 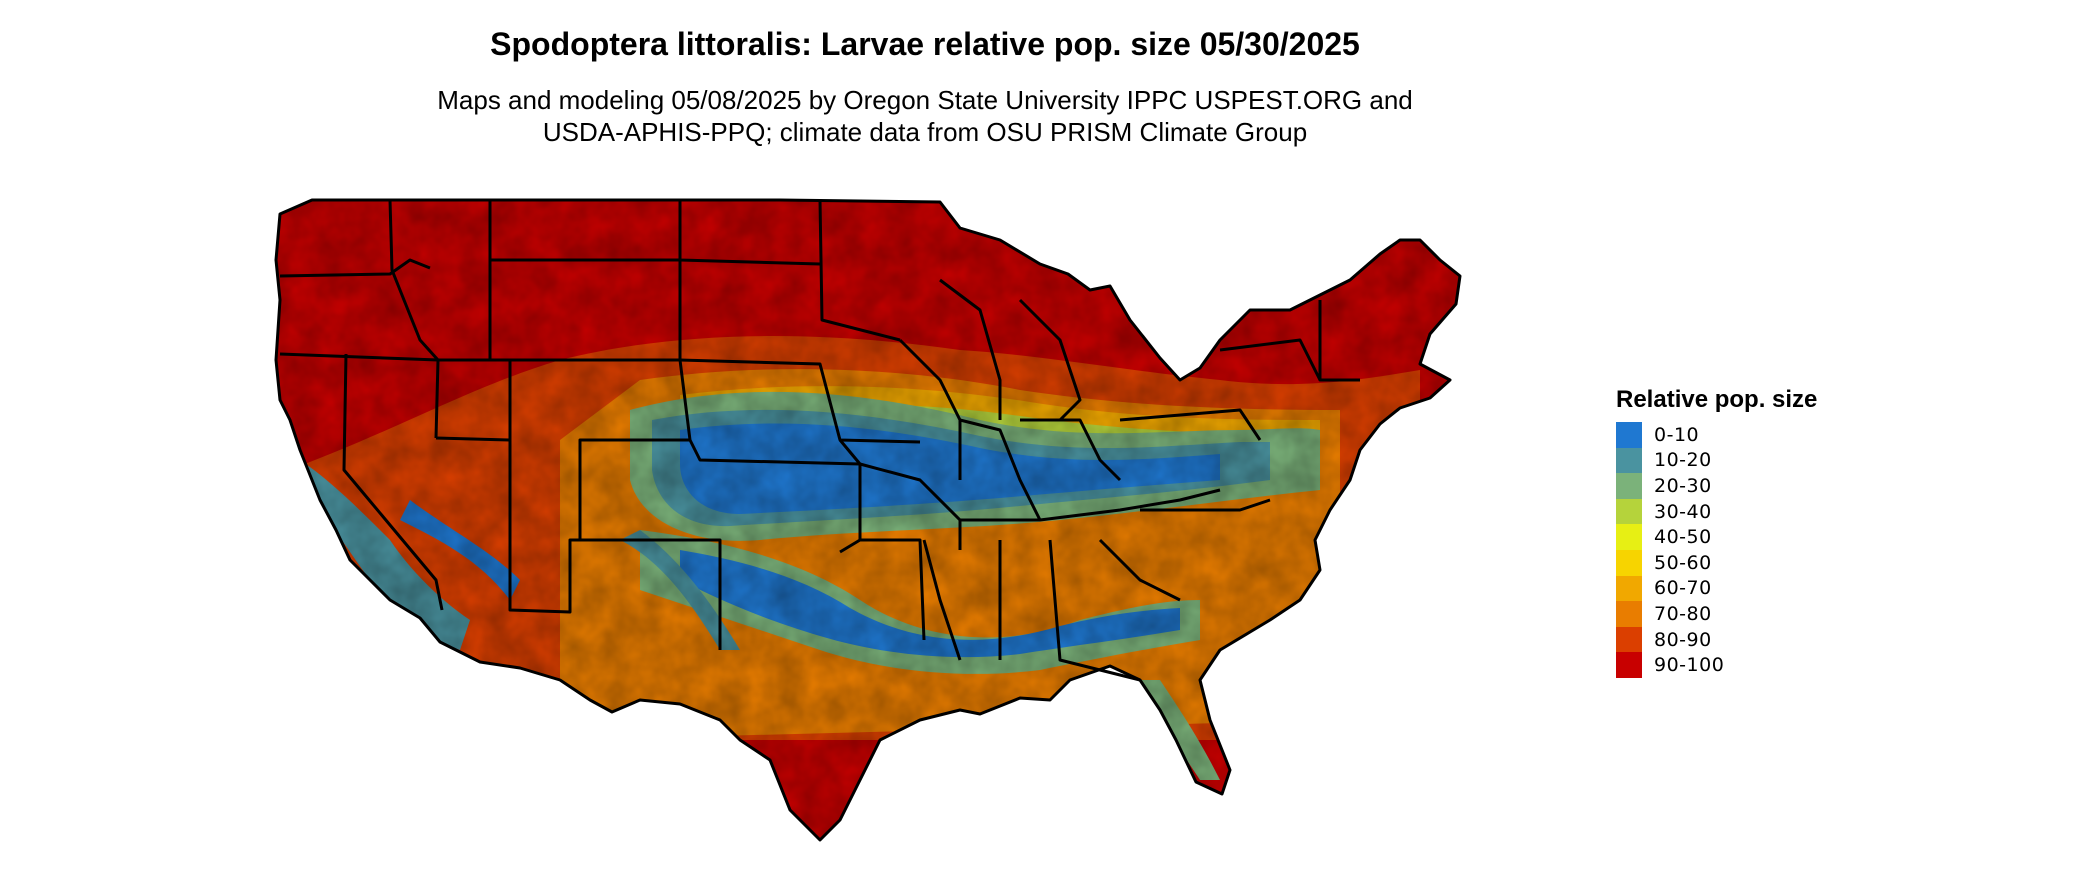 I want to click on border-ar-la, so click(x=893, y=589).